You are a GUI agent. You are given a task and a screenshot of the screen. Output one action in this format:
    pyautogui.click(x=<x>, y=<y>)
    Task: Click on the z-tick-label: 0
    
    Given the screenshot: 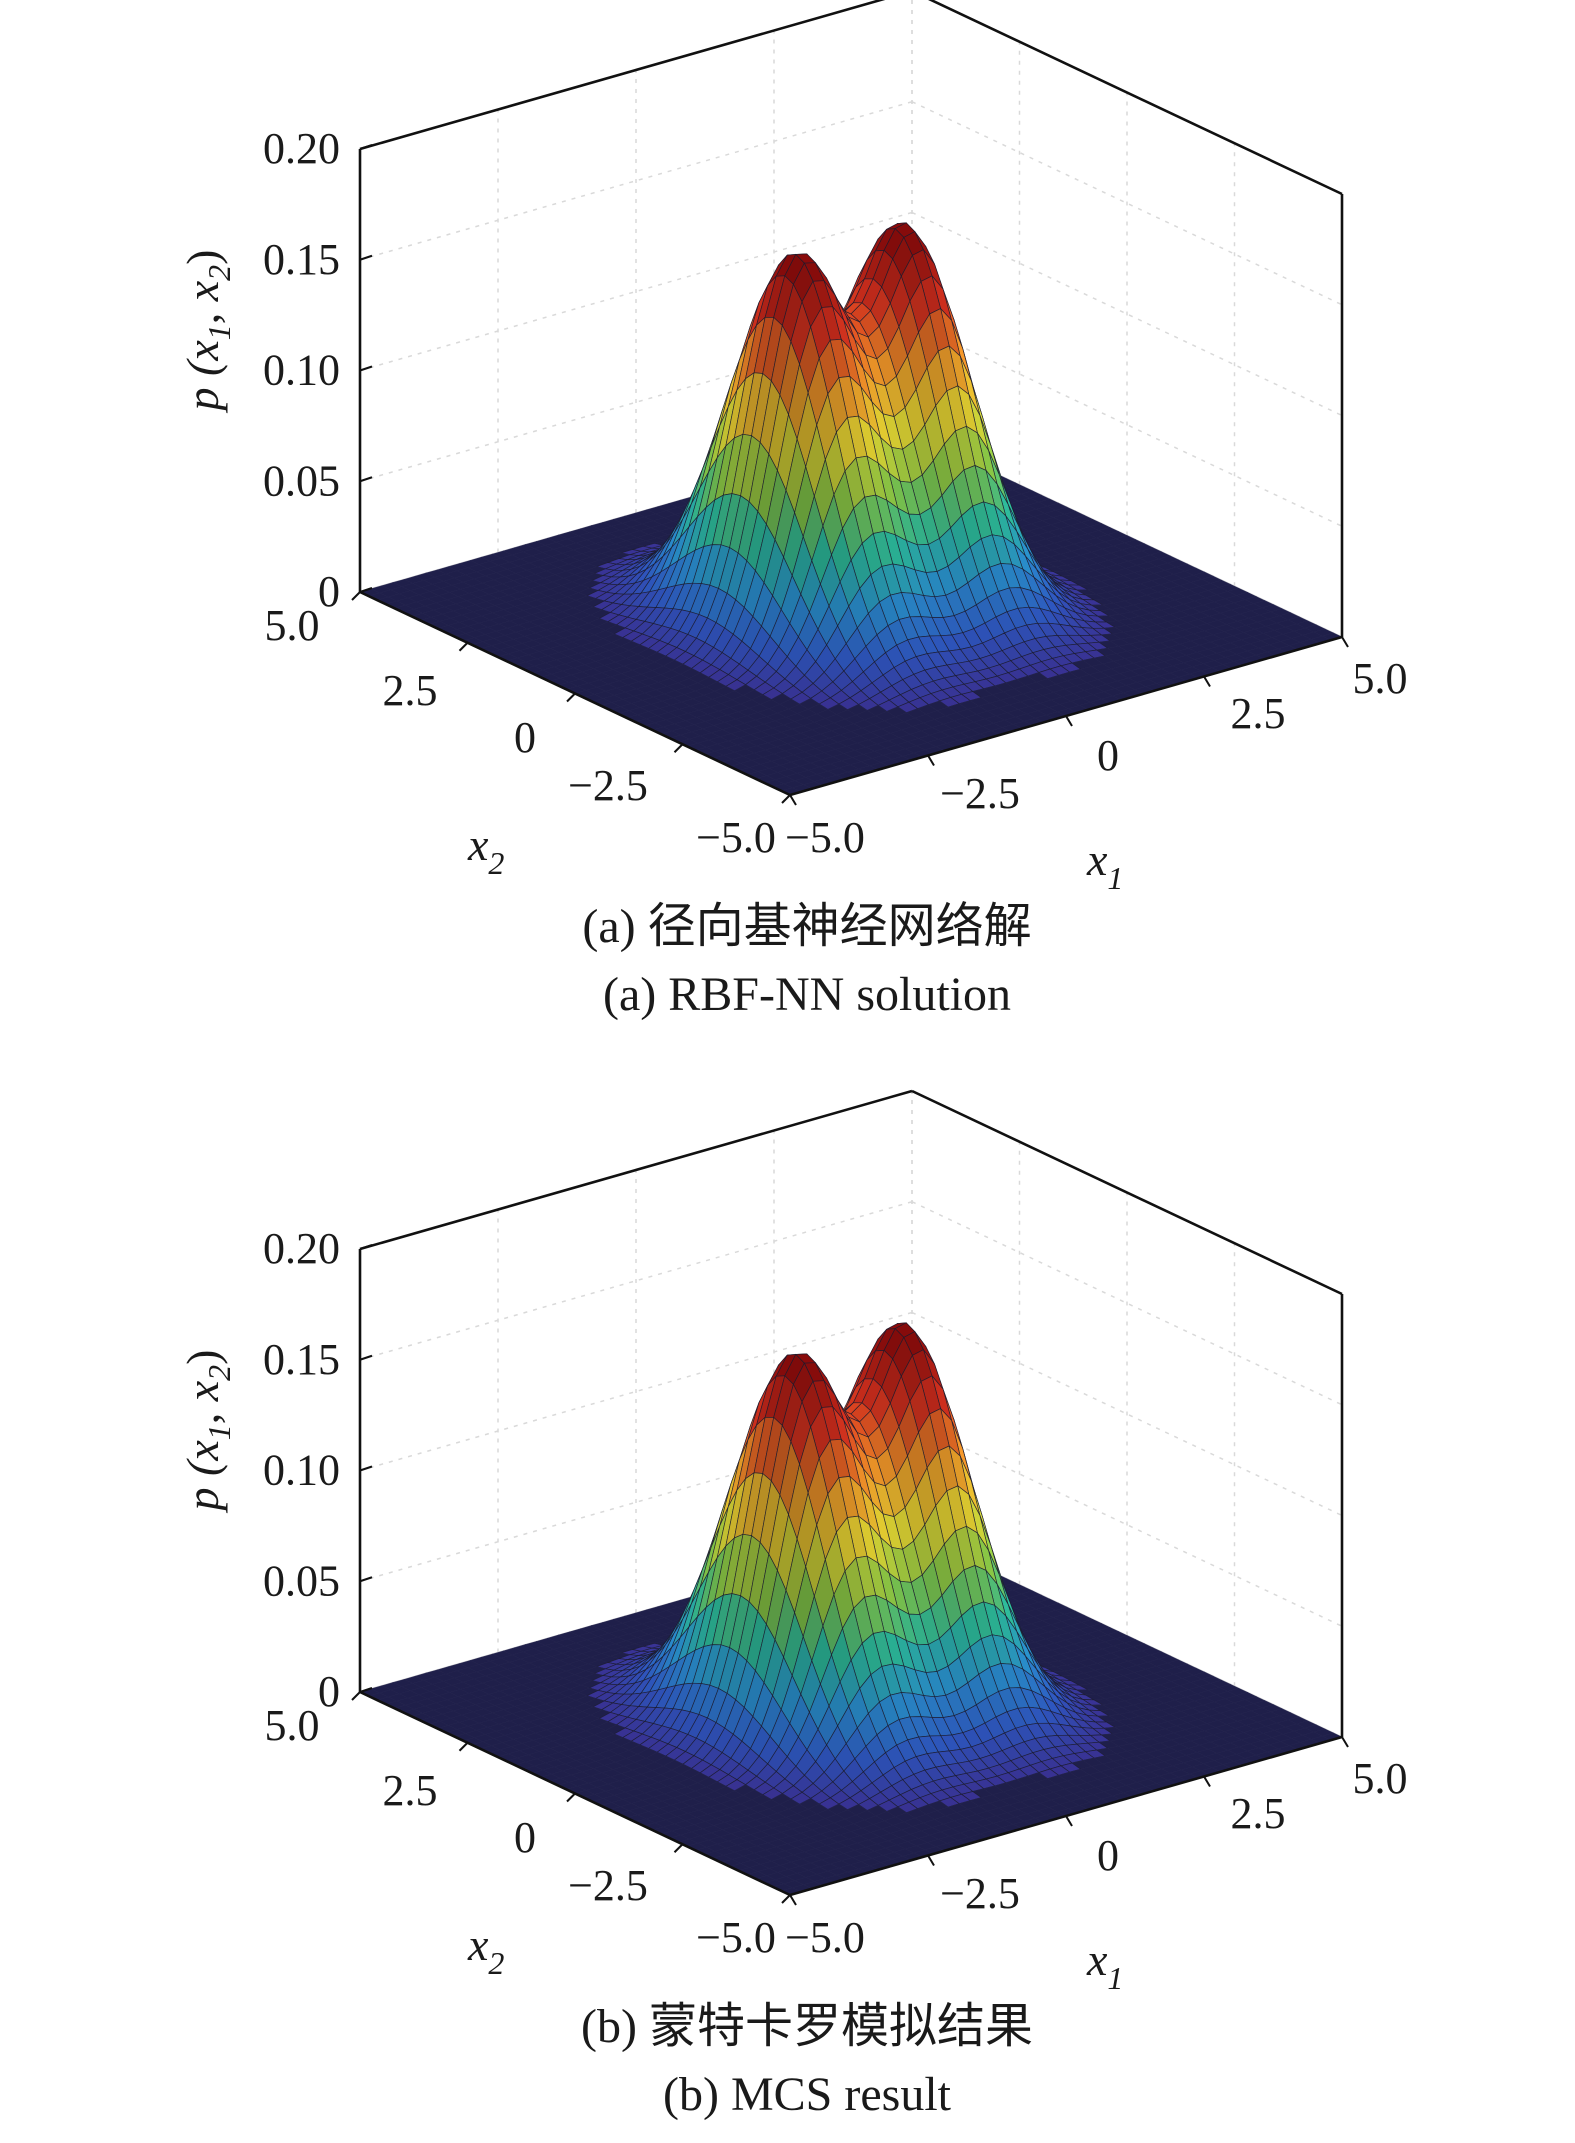 What is the action you would take?
    pyautogui.click(x=329, y=591)
    